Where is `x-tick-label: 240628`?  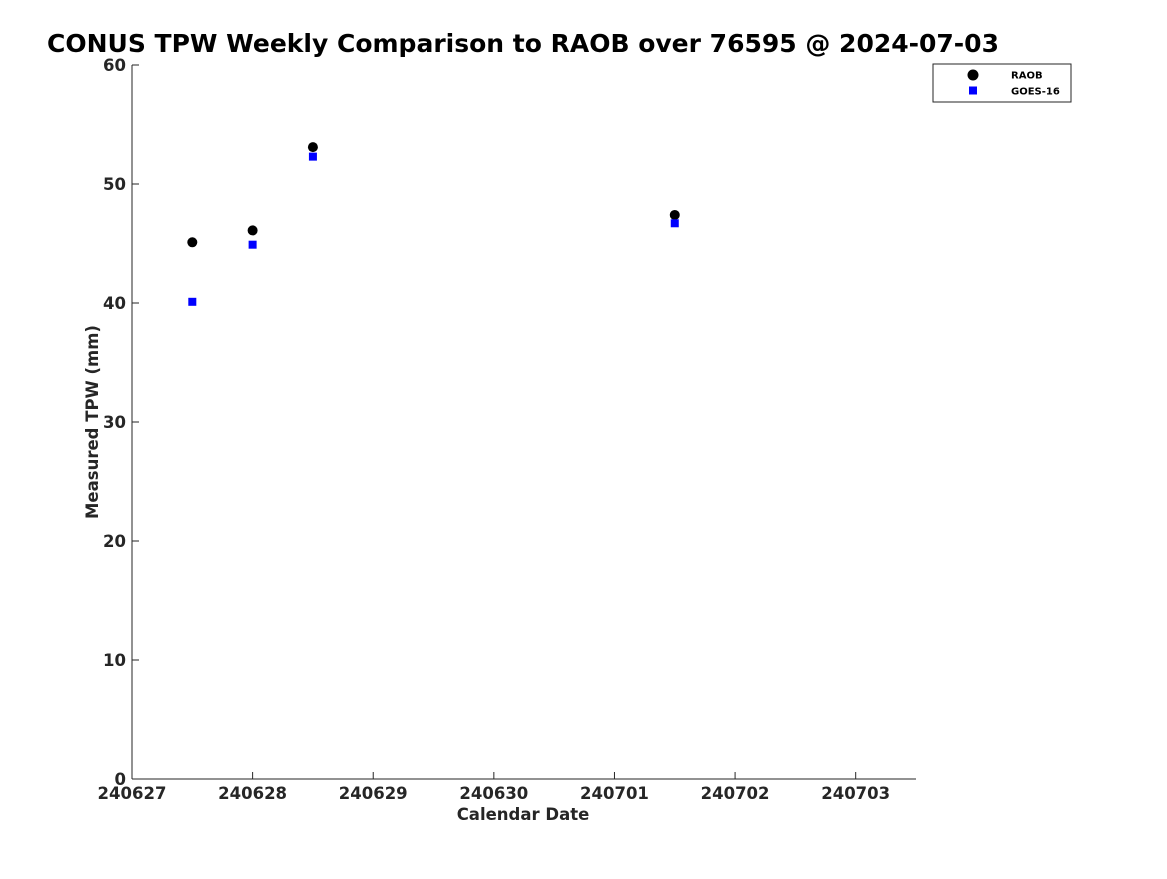
x-tick-label: 240628 is located at coordinates (252, 793).